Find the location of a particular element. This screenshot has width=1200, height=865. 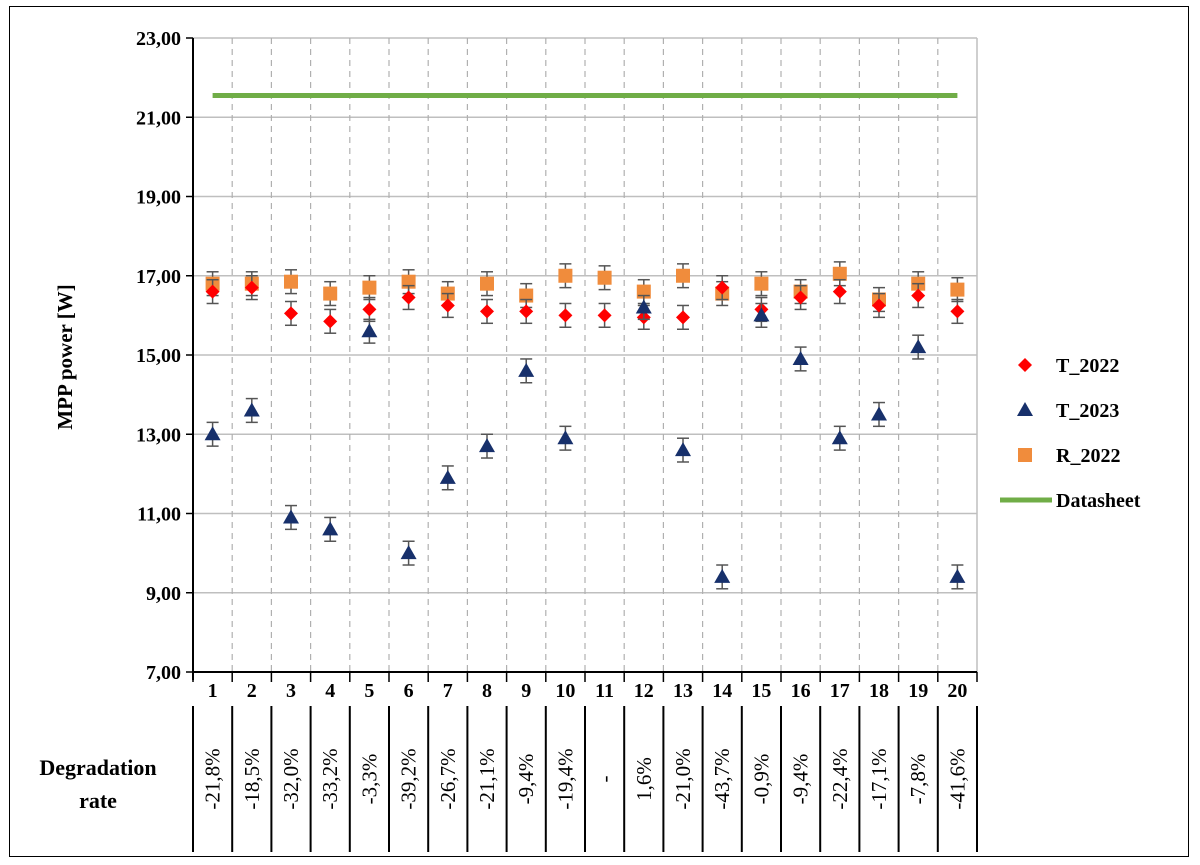

x-tick-label: 17 is located at coordinates (840, 691).